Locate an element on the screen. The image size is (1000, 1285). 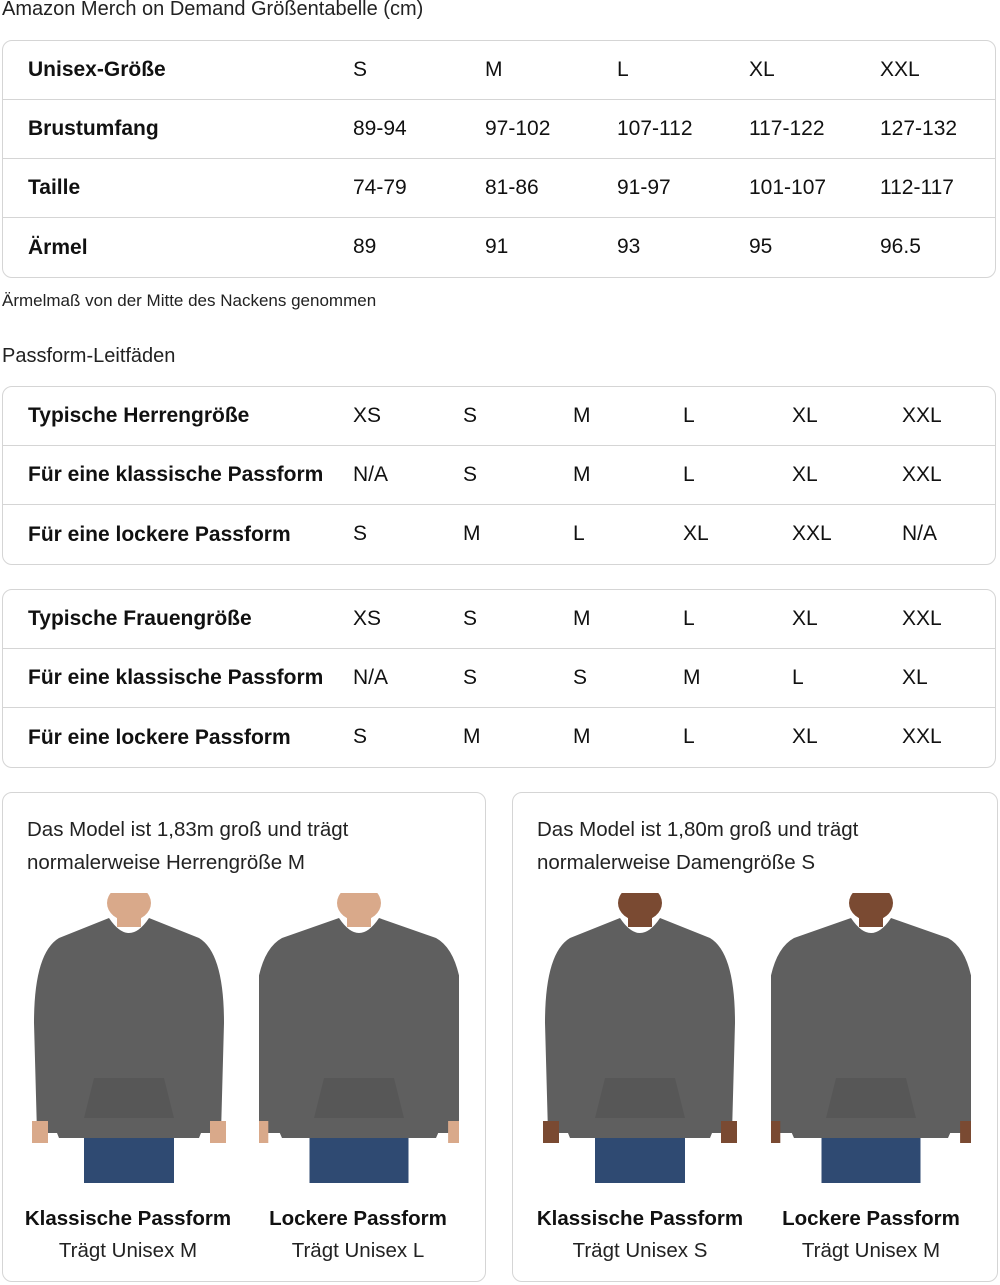
row-header: Unisex-Größe is located at coordinates (97, 69).